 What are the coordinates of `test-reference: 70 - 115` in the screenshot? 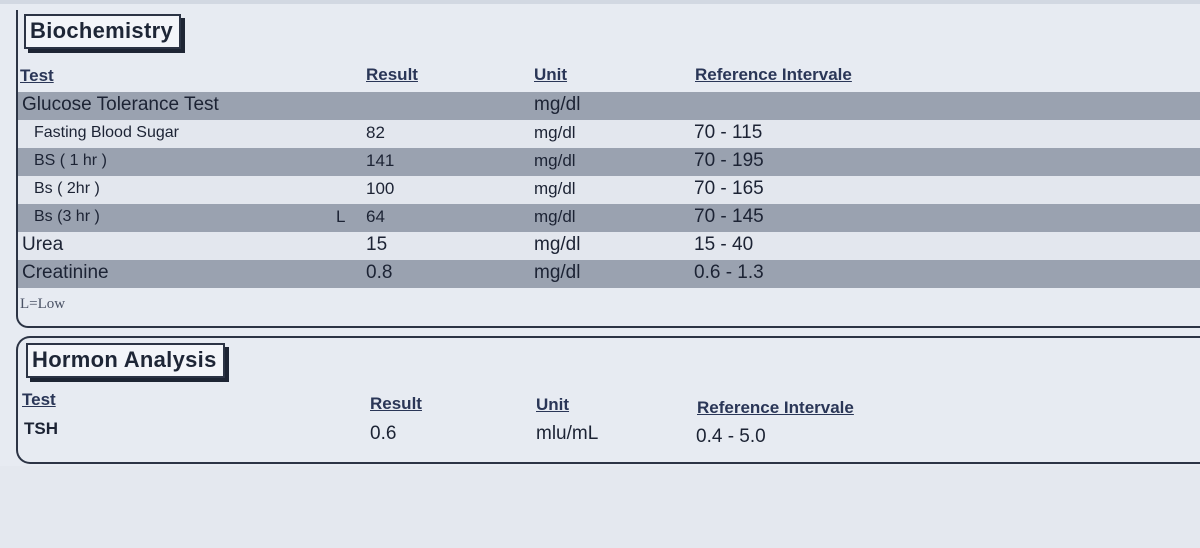 It's located at (728, 132).